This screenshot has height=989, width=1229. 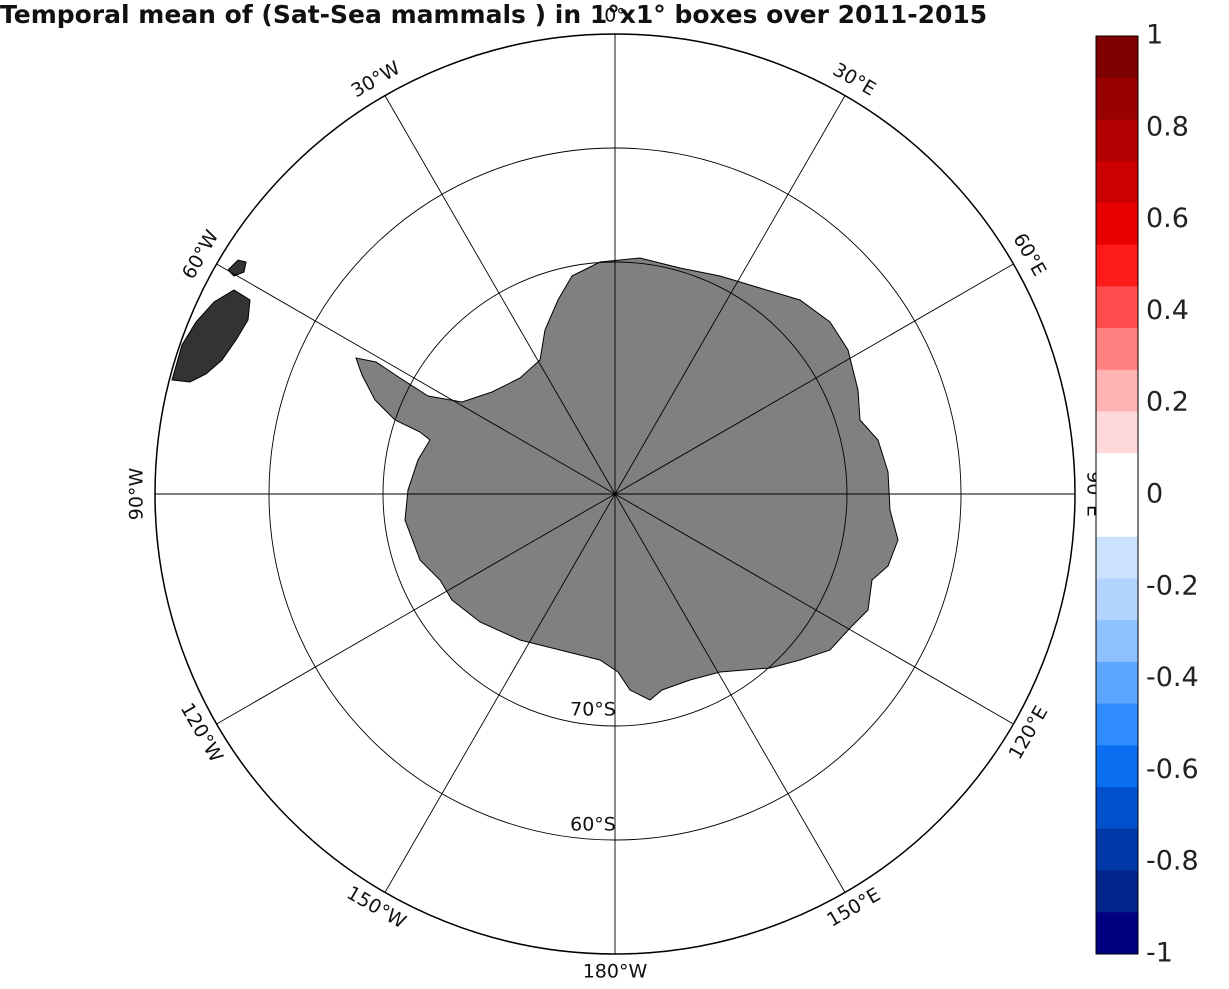 I want to click on colorbar-tick-label: -0.6, so click(x=1172, y=769).